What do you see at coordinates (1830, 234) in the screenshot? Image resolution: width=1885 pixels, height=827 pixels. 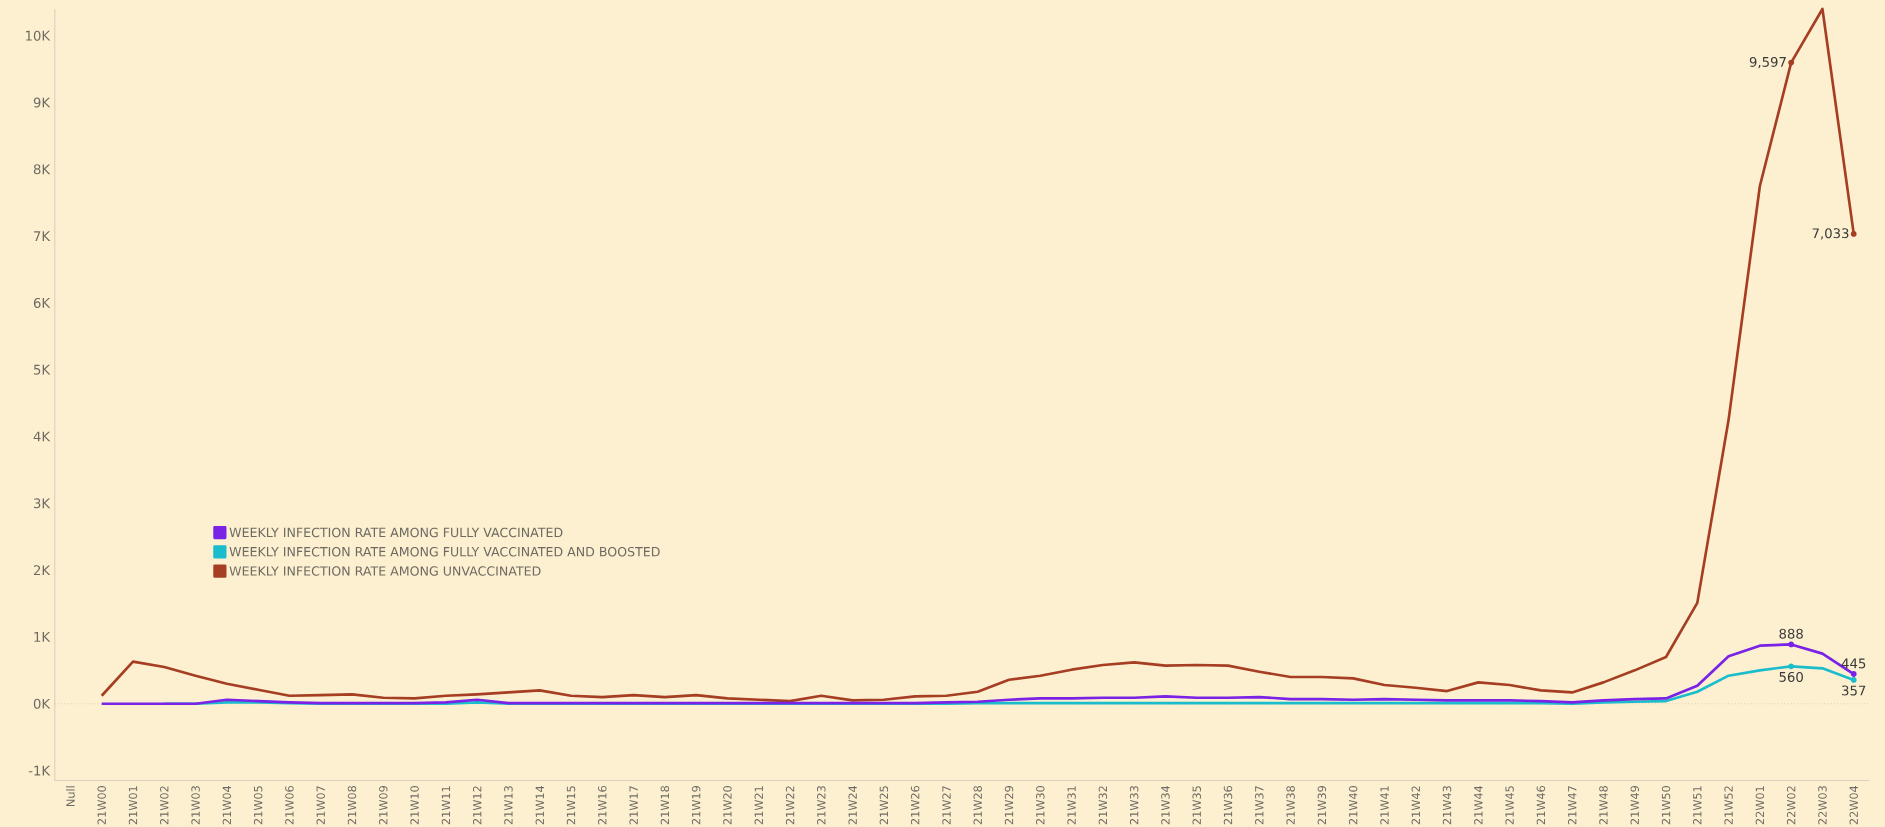 I see `data-label: 7,033` at bounding box center [1830, 234].